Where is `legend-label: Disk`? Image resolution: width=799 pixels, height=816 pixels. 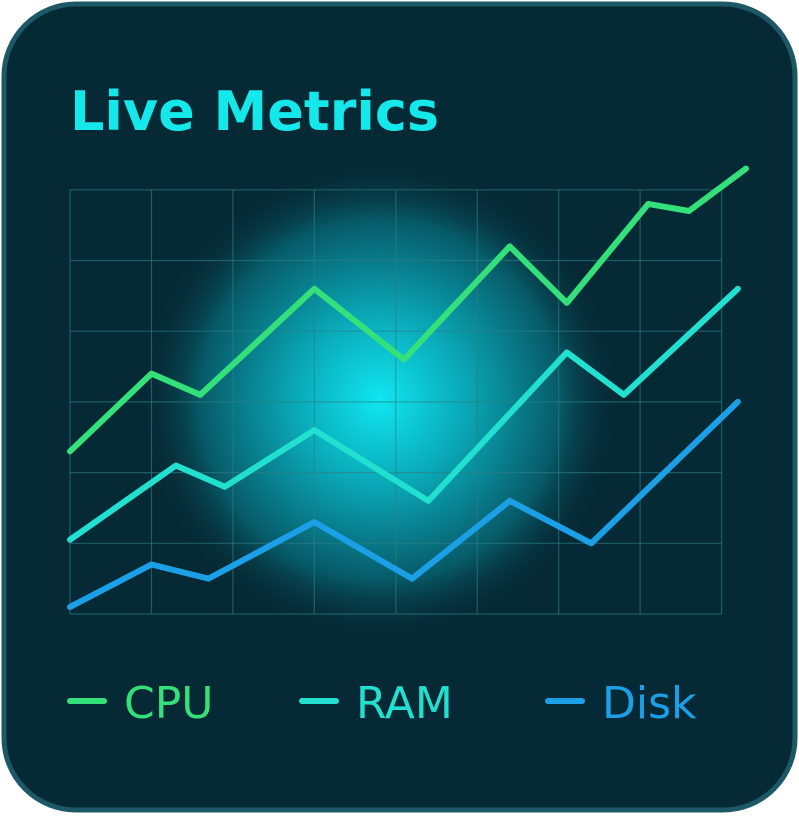
legend-label: Disk is located at coordinates (649, 703).